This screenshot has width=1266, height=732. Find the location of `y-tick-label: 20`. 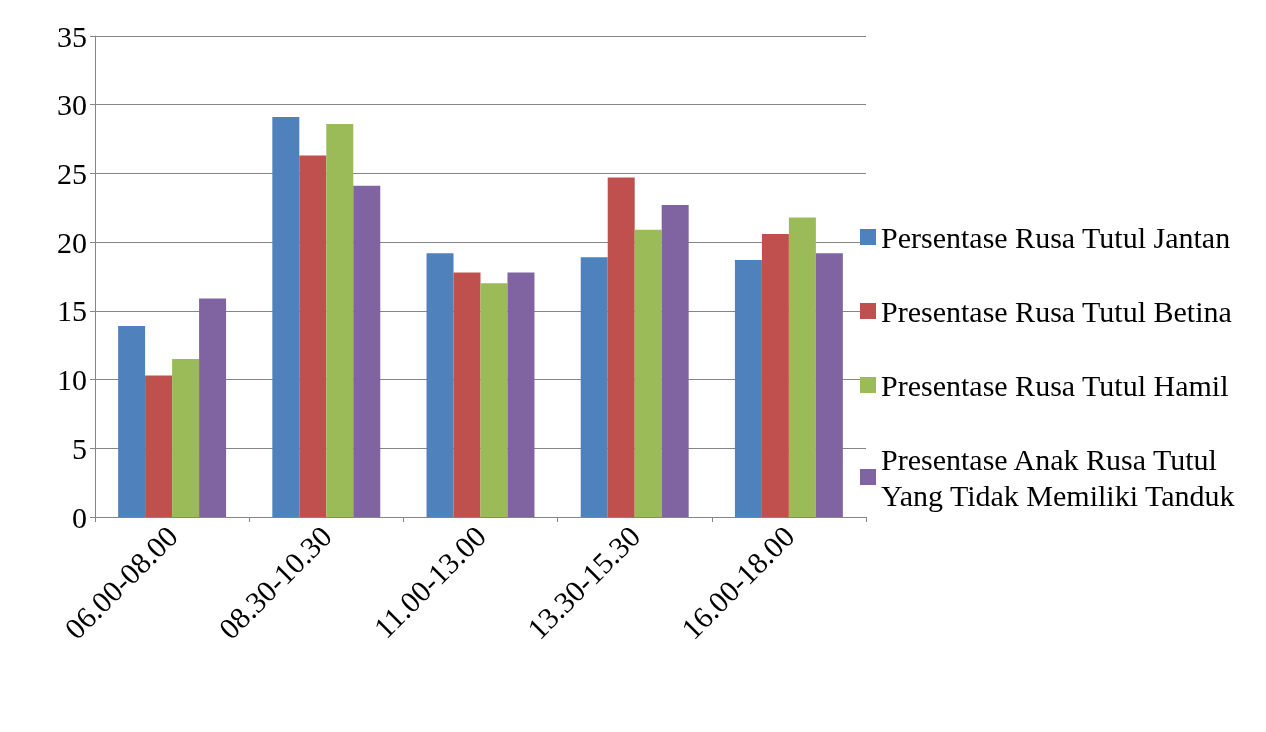

y-tick-label: 20 is located at coordinates (72, 242).